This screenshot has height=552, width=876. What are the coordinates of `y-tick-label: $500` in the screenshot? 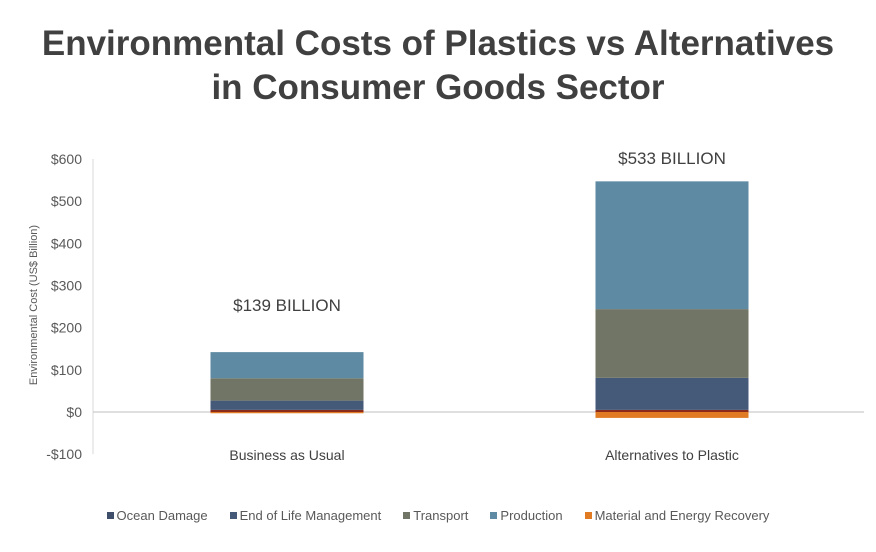 It's located at (66, 201).